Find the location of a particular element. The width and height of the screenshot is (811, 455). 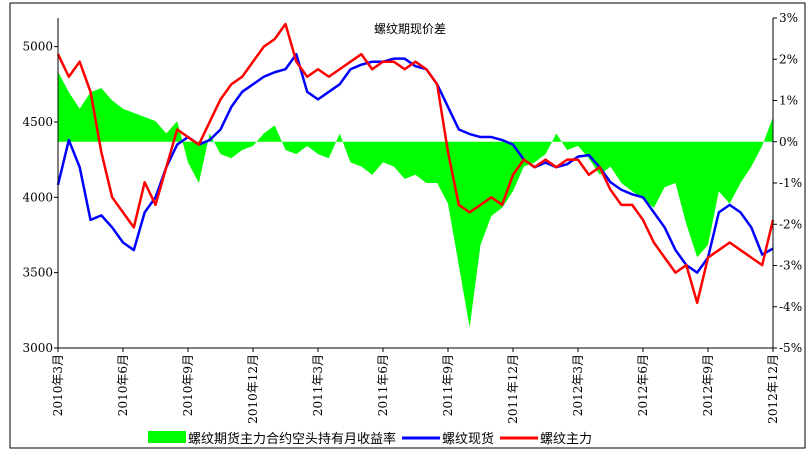

y2-tick-label: -3% is located at coordinates (790, 266).